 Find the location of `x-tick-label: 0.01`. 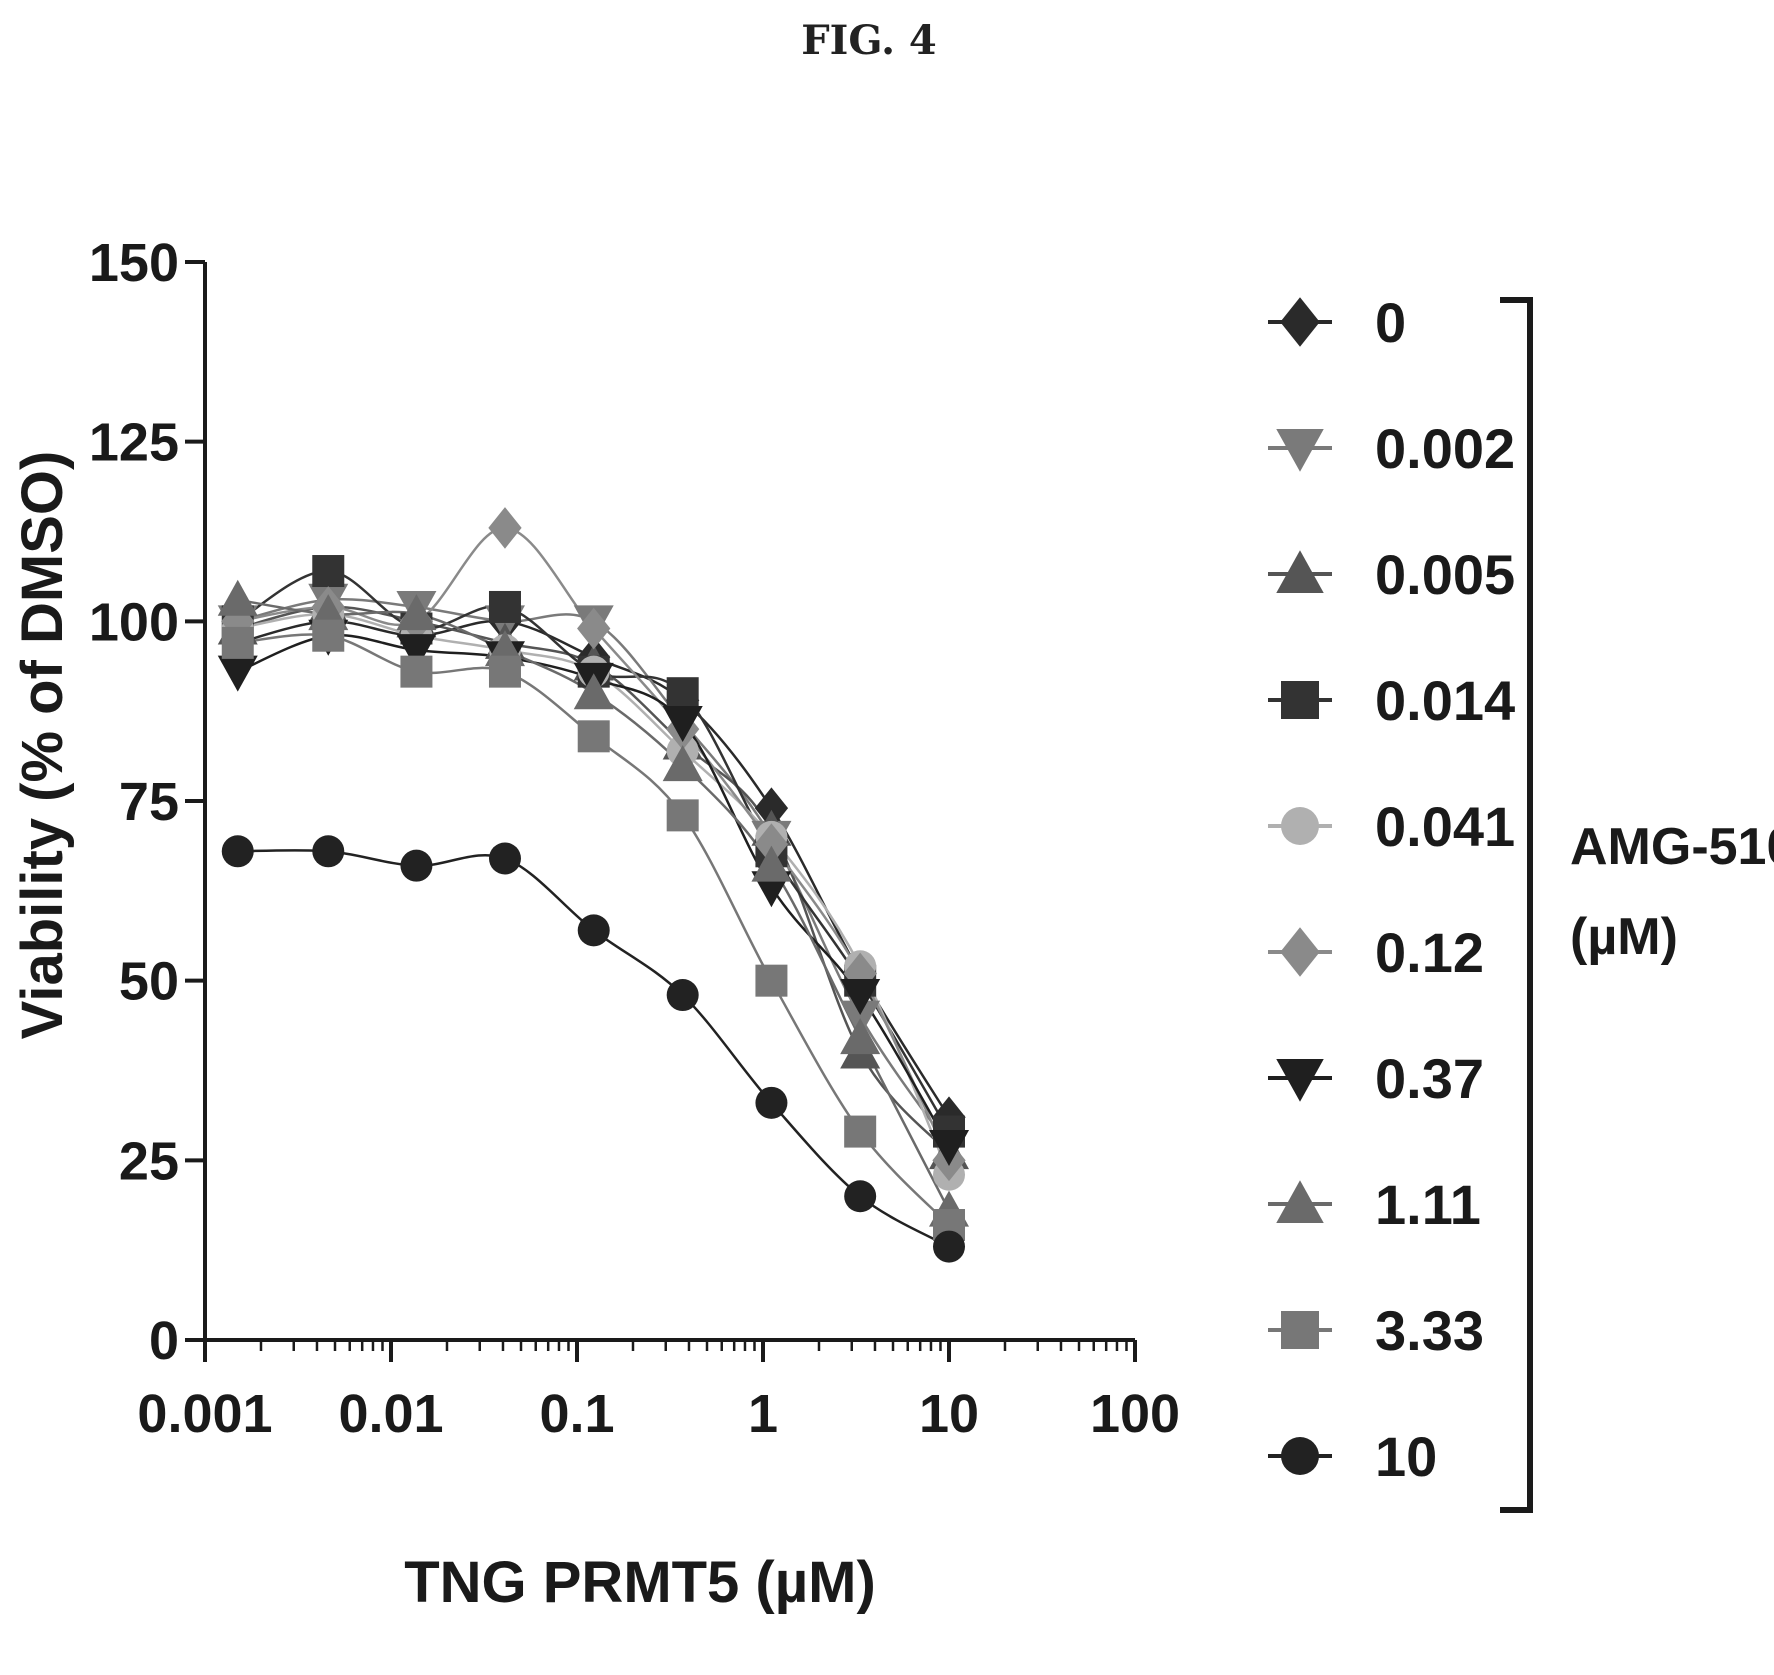

x-tick-label: 0.01 is located at coordinates (390, 1414).